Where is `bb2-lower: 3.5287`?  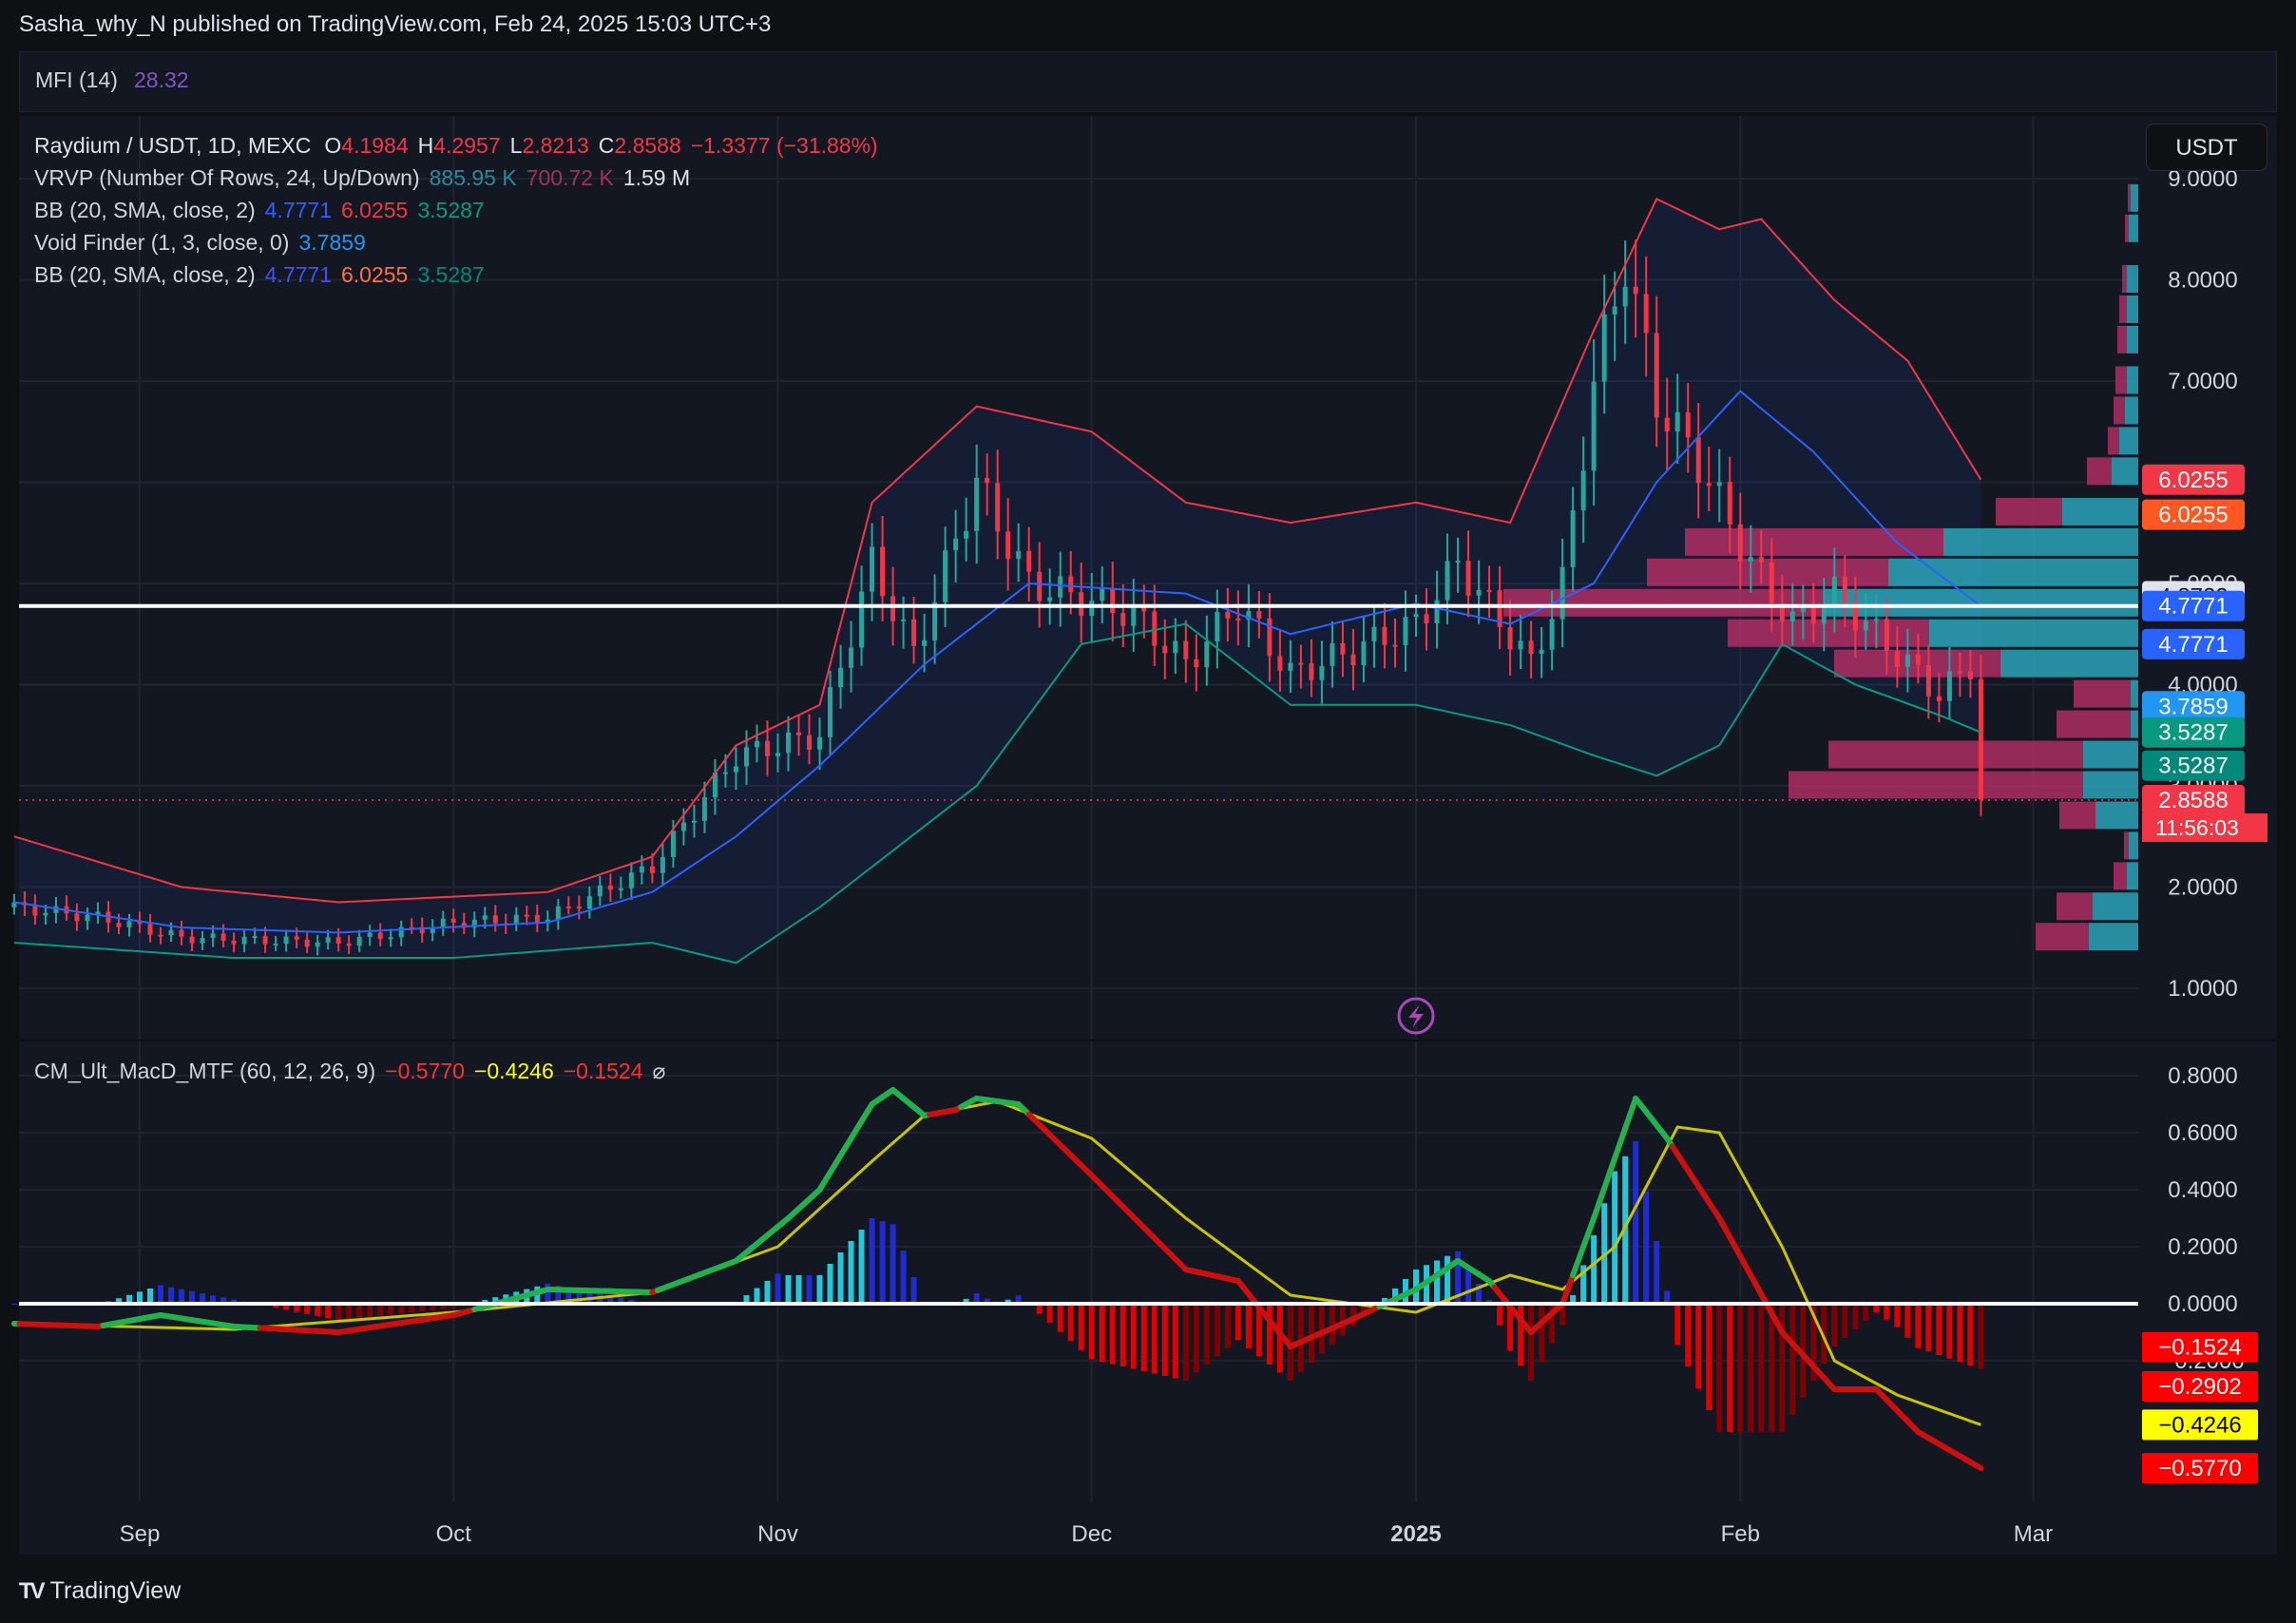
bb2-lower: 3.5287 is located at coordinates (451, 274).